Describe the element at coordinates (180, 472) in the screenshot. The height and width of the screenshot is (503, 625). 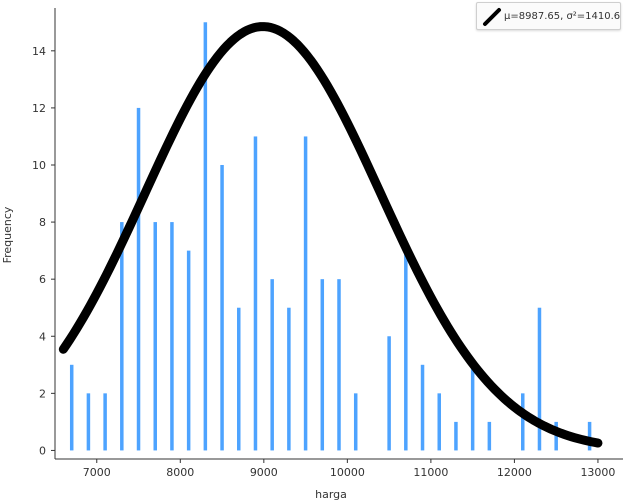
I see `x-tick-label: 8000` at that location.